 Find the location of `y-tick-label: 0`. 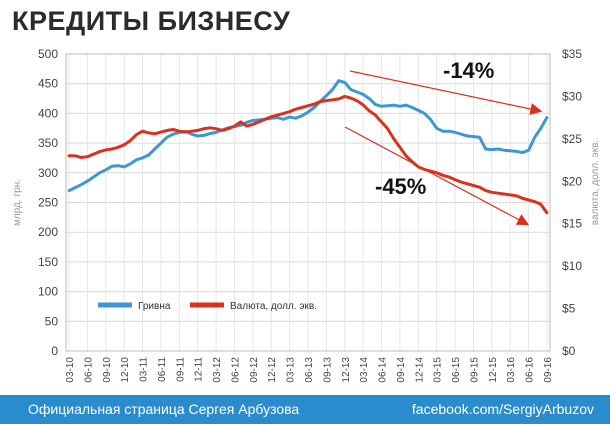

y-tick-label: 0 is located at coordinates (54, 351).